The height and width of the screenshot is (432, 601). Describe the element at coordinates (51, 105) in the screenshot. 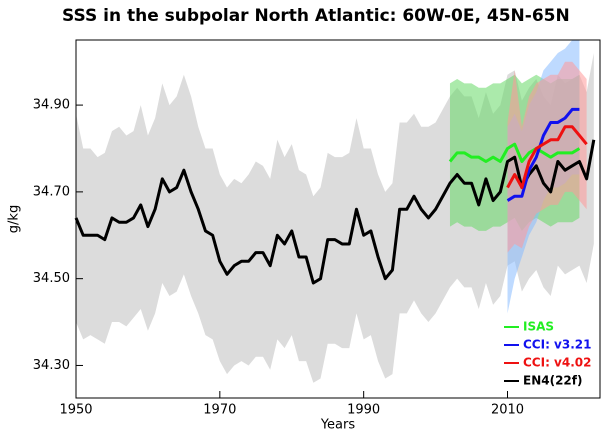

I see `y-tick-label: 34.90` at that location.